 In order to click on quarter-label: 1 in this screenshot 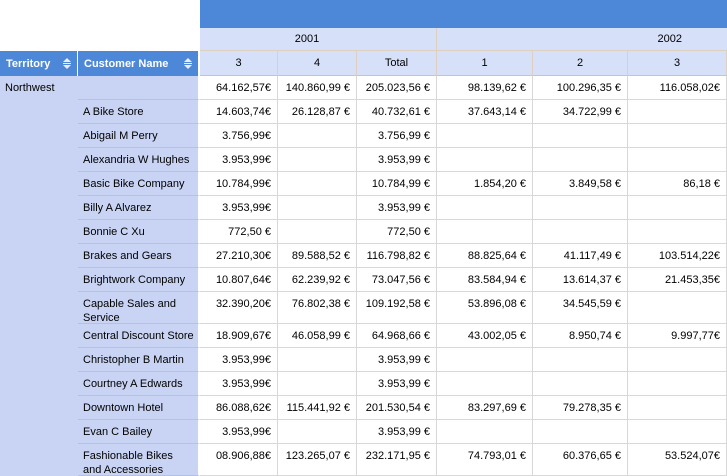, I will do `click(484, 63)`.